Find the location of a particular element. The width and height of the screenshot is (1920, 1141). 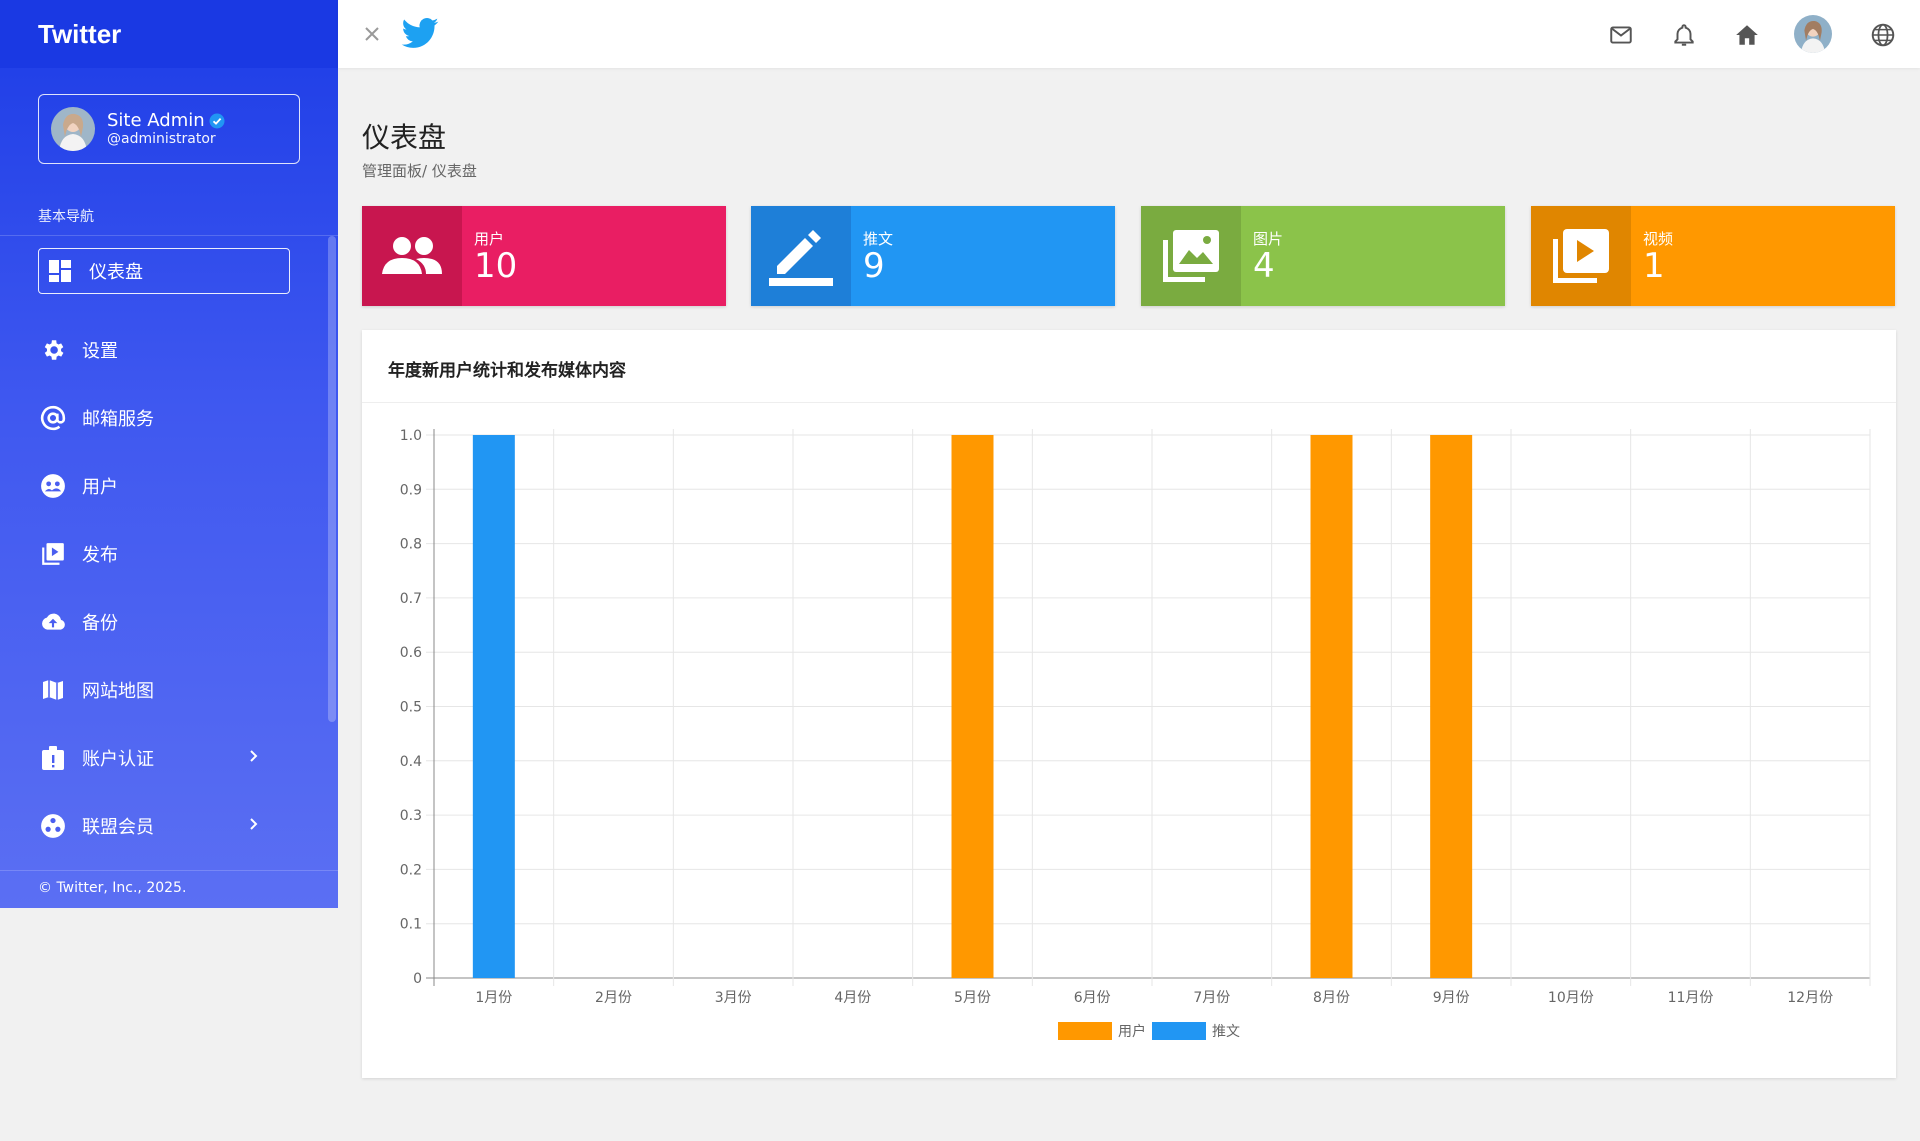

sidebar-item-label: 仪表盘 is located at coordinates (116, 272).